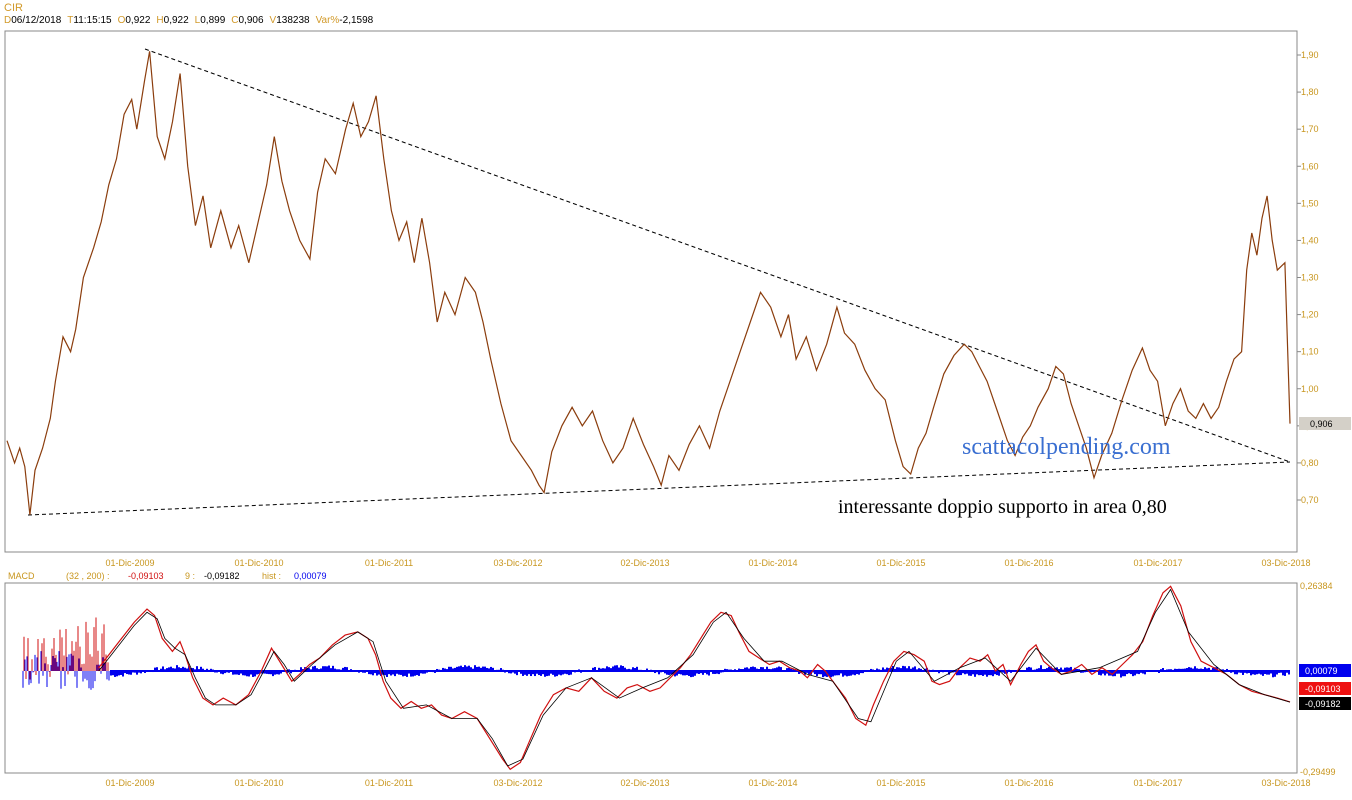 The width and height of the screenshot is (1352, 800). I want to click on signal-value-box-text: -0,09182, so click(1323, 704).